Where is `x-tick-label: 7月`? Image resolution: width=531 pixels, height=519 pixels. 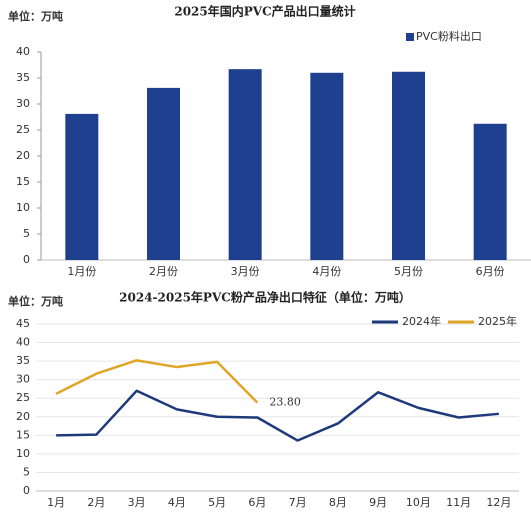 x-tick-label: 7月 is located at coordinates (298, 502).